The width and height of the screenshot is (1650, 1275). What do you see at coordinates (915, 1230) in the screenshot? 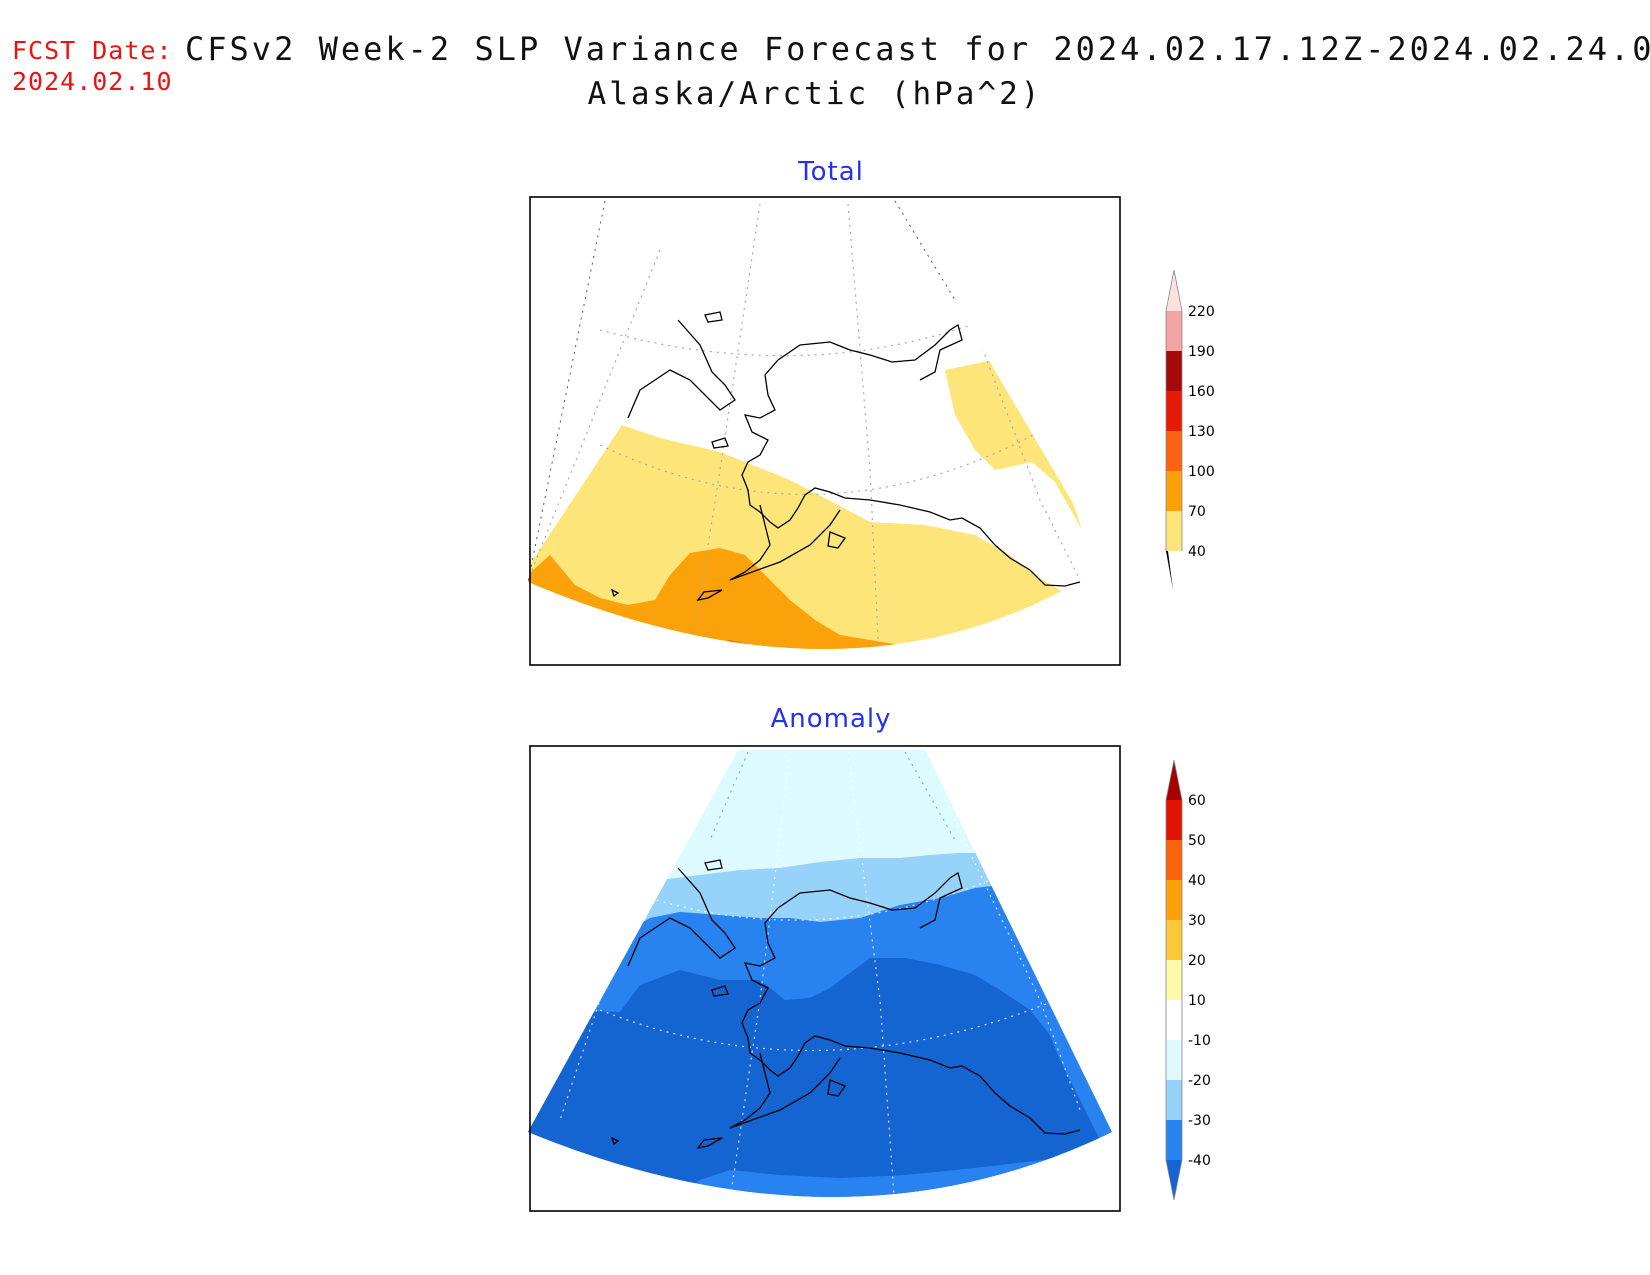
I see `anomaly-shade-lower-minus20-minus30` at bounding box center [915, 1230].